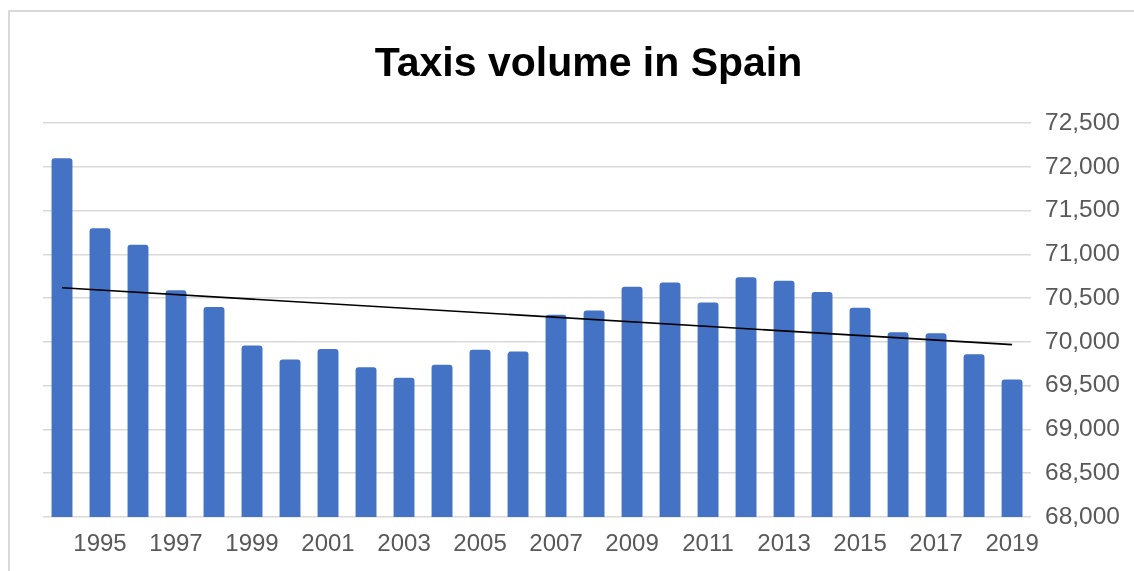  What do you see at coordinates (588, 61) in the screenshot?
I see `chart-title: Taxis volume in Spain` at bounding box center [588, 61].